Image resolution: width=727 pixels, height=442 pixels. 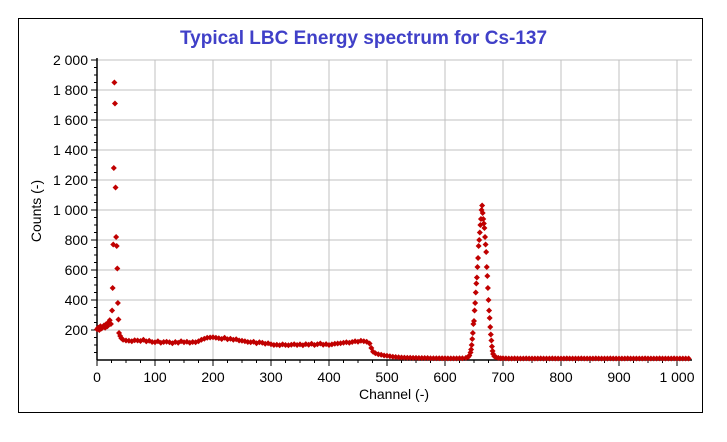 What do you see at coordinates (329, 377) in the screenshot?
I see `x-tick-label: 400` at bounding box center [329, 377].